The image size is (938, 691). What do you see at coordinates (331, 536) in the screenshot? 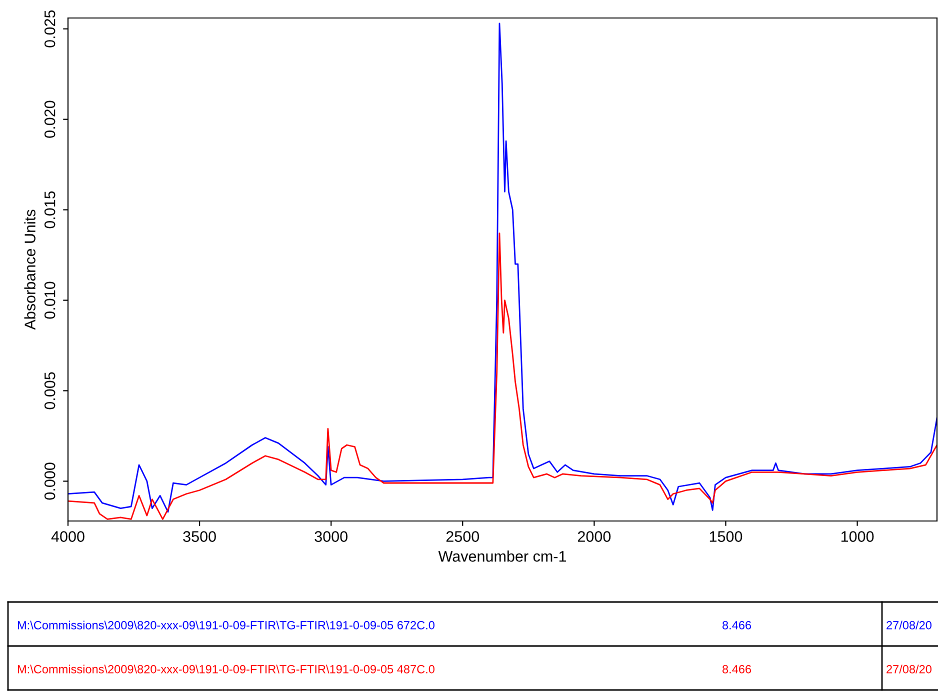
I see `x-tick-label: 3000` at bounding box center [331, 536].